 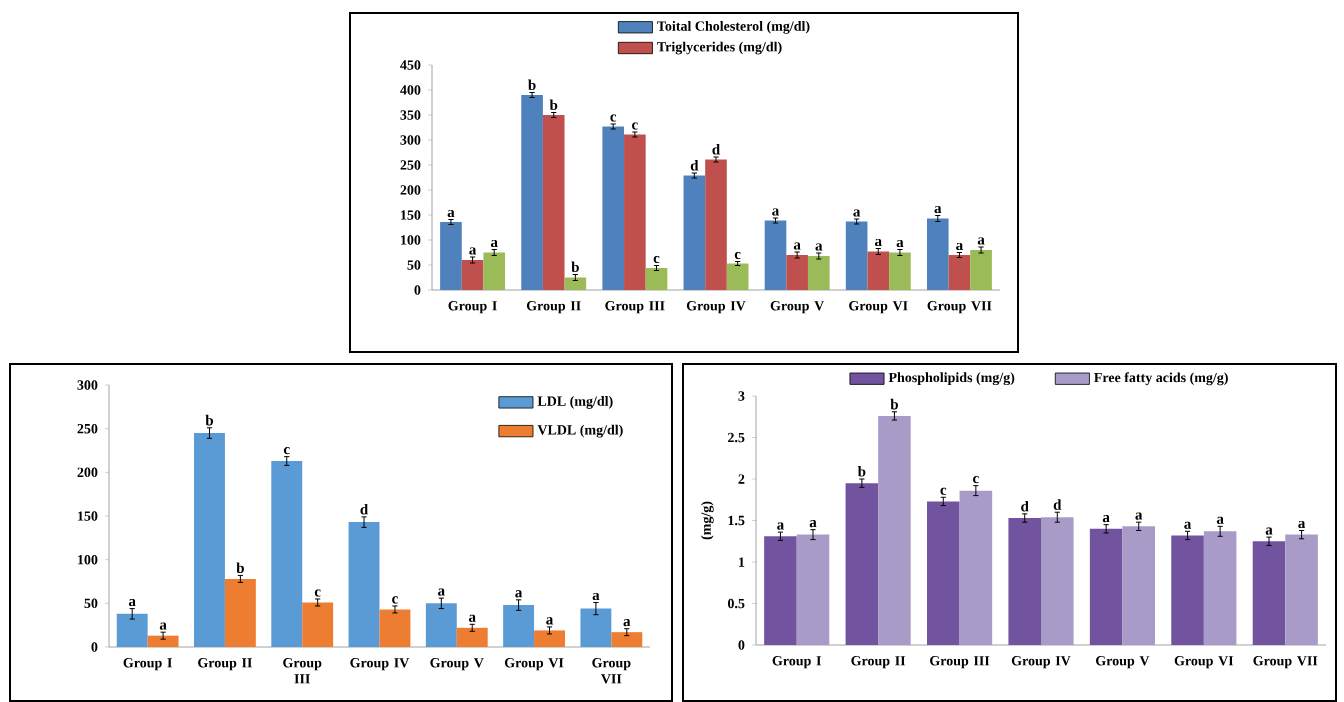 I want to click on x-tick-label: Group I, so click(x=797, y=662).